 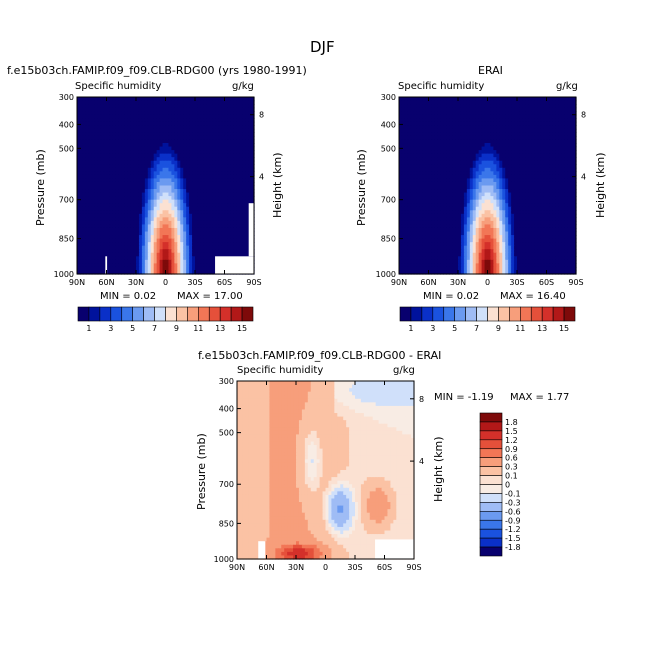 I want to click on panel2-plot-area, so click(x=488, y=186).